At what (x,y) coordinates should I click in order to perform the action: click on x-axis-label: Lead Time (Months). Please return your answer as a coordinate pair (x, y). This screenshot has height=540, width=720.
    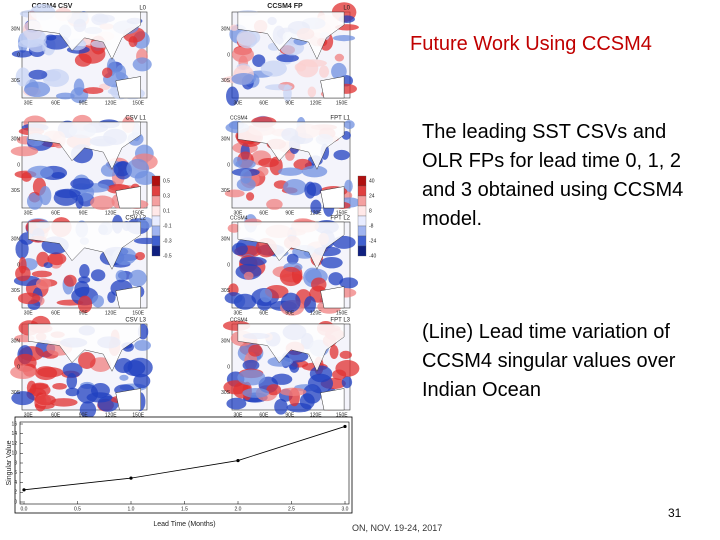
    Looking at the image, I should click on (184, 524).